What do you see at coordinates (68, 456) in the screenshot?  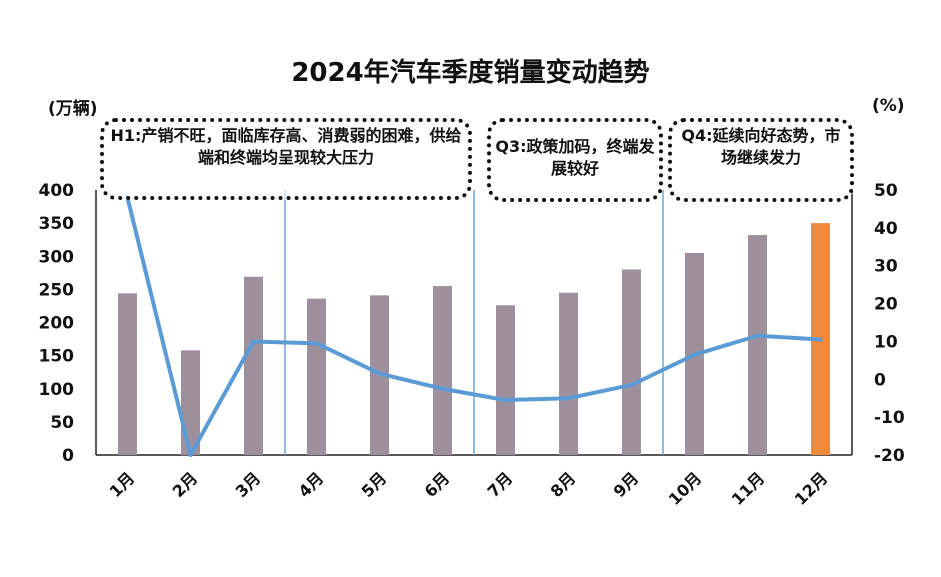 I see `left-tick-label: 0` at bounding box center [68, 456].